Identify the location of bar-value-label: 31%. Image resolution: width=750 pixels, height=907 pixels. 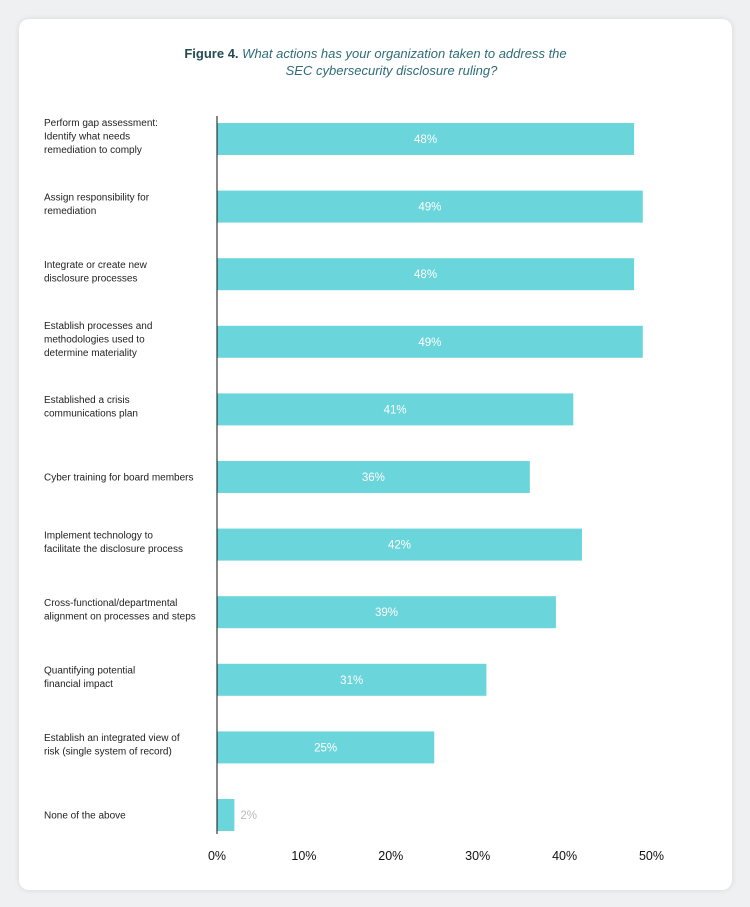
(351, 681).